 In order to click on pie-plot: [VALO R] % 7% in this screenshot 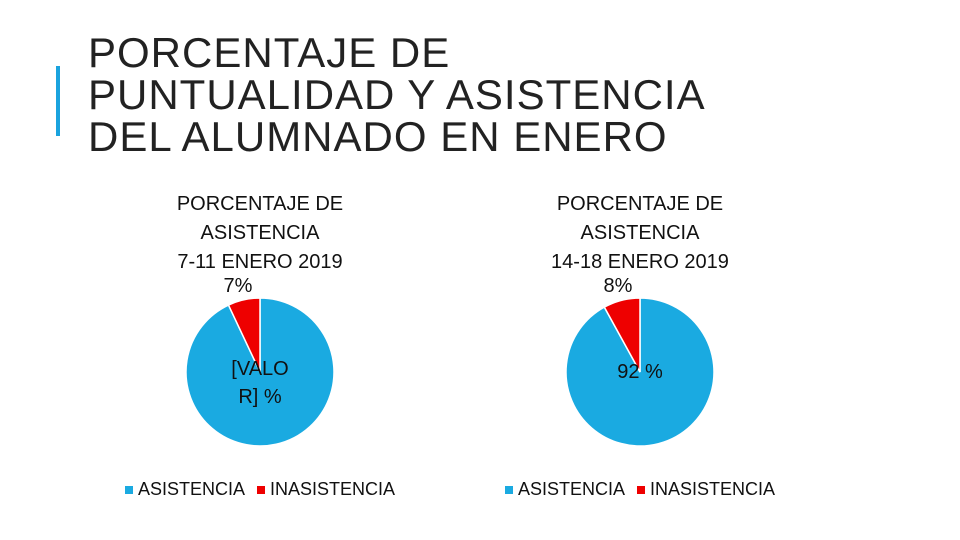, I will do `click(260, 361)`.